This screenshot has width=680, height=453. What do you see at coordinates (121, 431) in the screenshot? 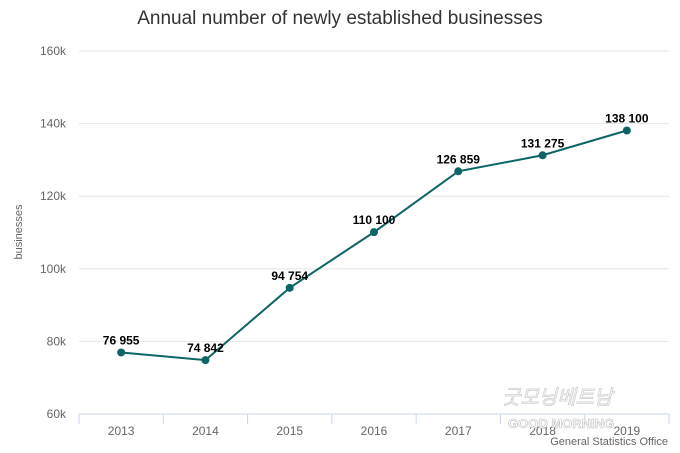
I see `x-tick-label: 2013` at bounding box center [121, 431].